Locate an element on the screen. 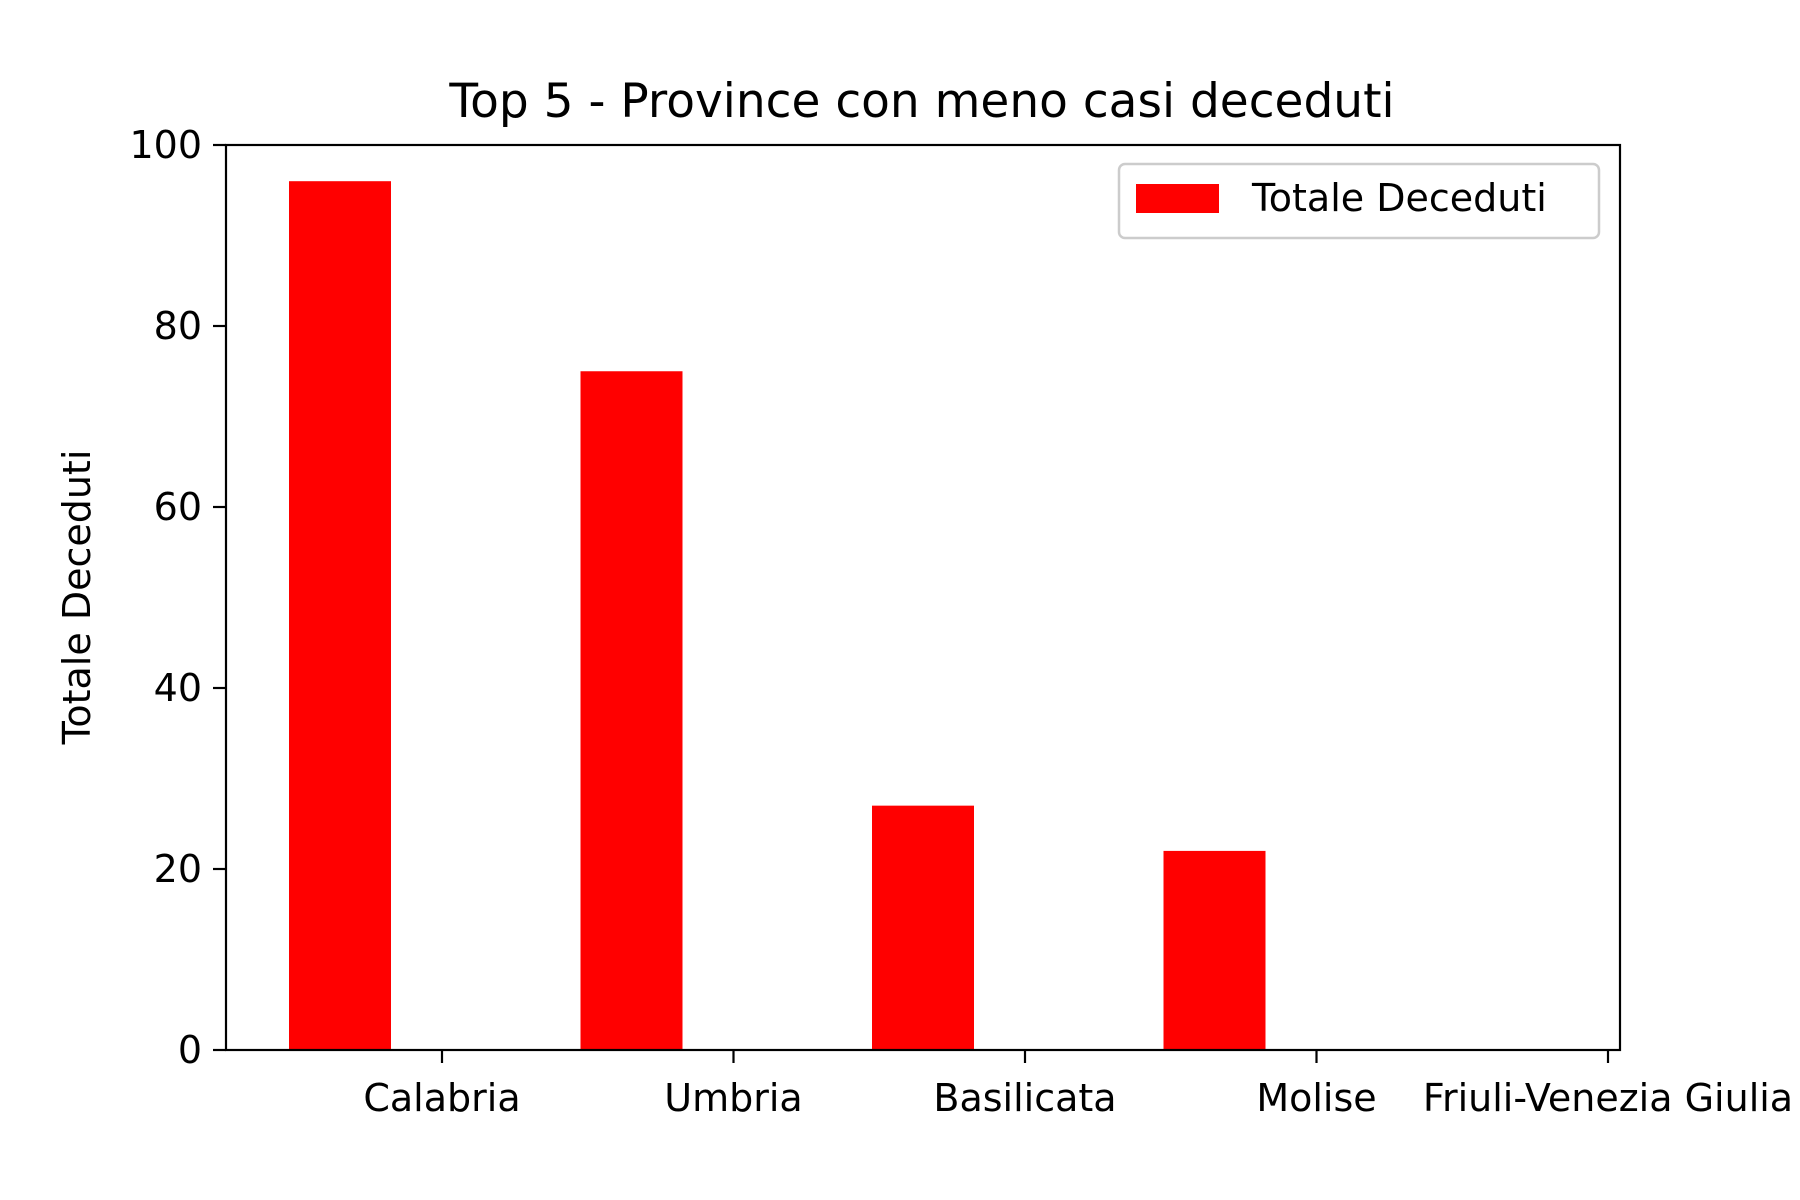 This screenshot has width=1800, height=1200. y-tick-label-20: 20 is located at coordinates (178, 869).